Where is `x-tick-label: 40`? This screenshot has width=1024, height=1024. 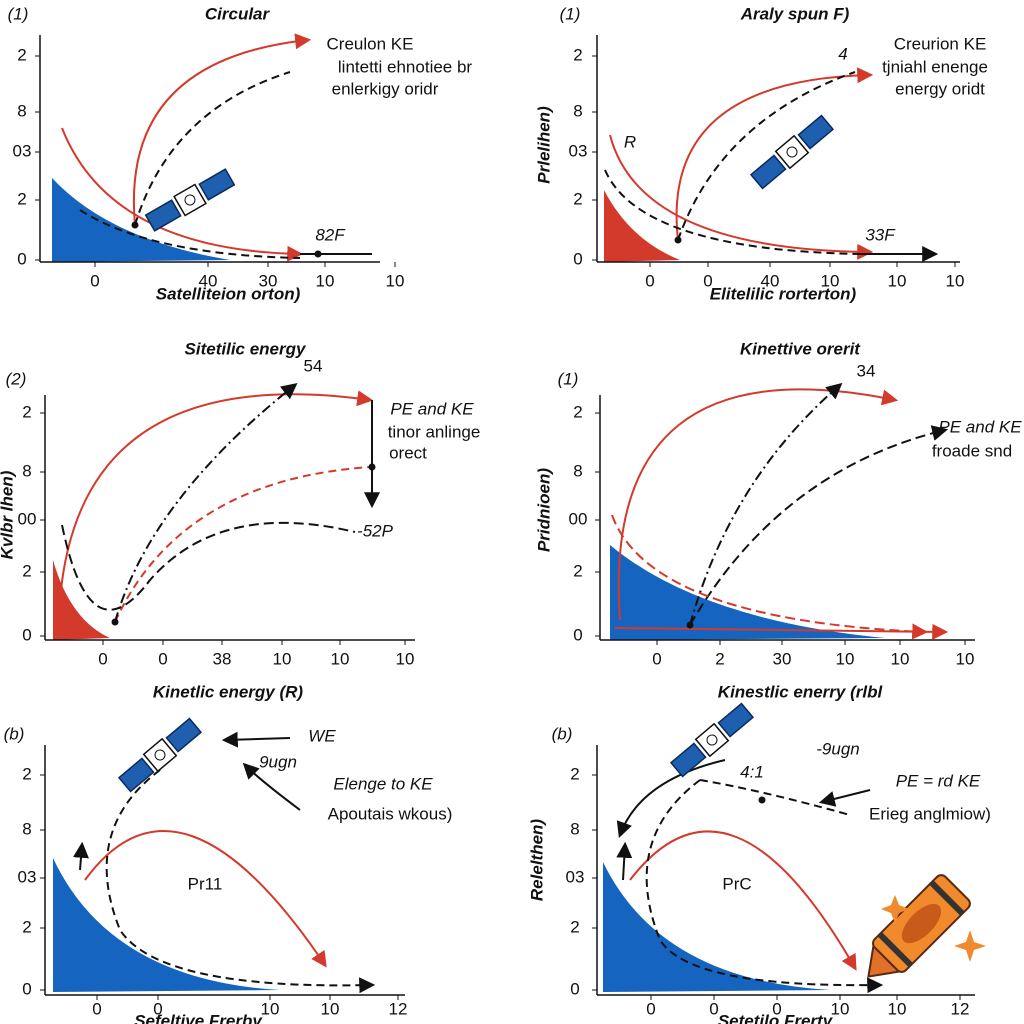
x-tick-label: 40 is located at coordinates (208, 280).